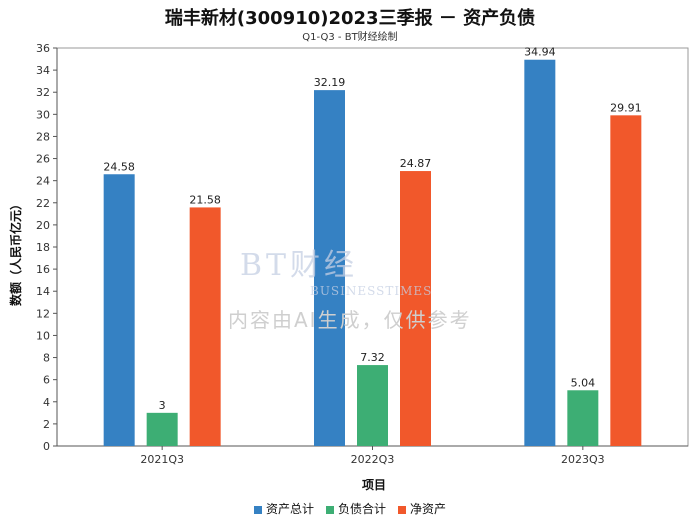 This screenshot has height=524, width=700. Describe the element at coordinates (162, 459) in the screenshot. I see `x-tick-label: 2021Q3` at that location.